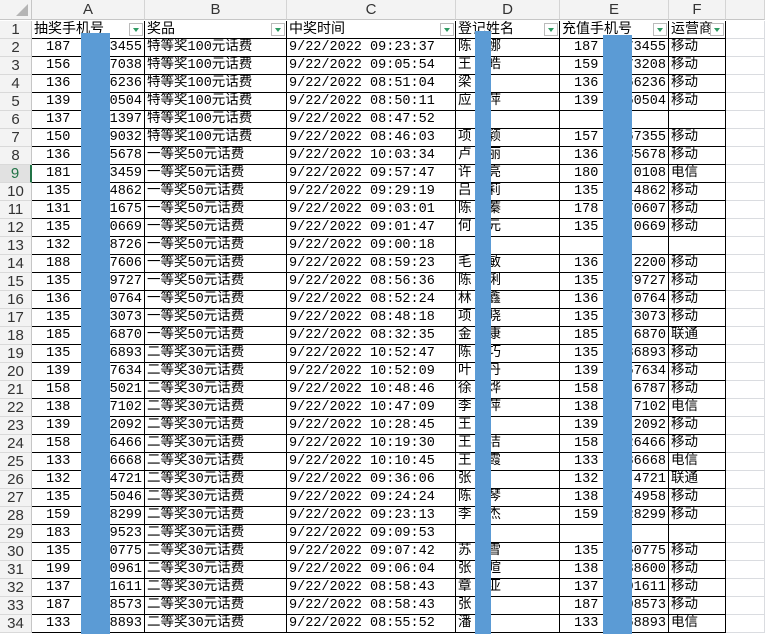  What do you see at coordinates (697, 480) in the screenshot?
I see `carrier-cell: 联通` at bounding box center [697, 480].